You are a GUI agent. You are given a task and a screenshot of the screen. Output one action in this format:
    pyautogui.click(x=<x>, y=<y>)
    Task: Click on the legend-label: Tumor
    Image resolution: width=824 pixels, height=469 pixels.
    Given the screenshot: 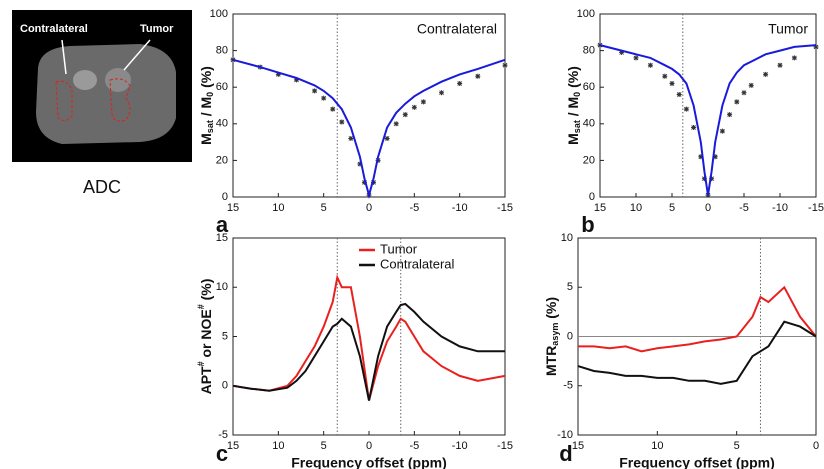 What is the action you would take?
    pyautogui.click(x=399, y=248)
    